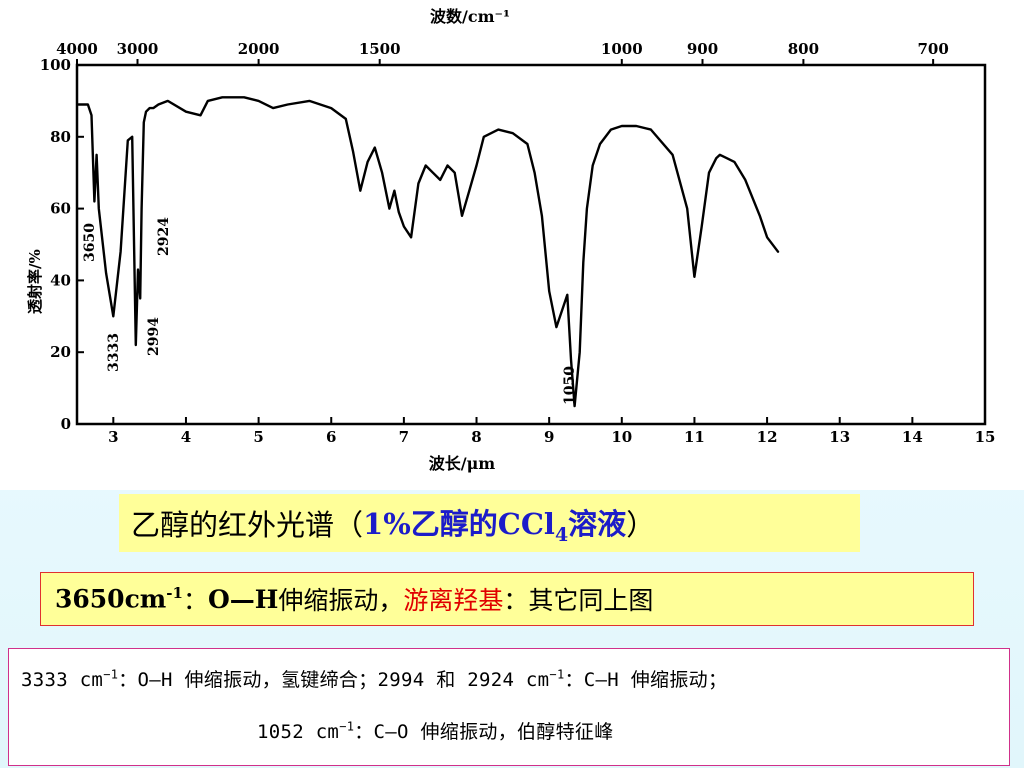  Describe the element at coordinates (622, 49) in the screenshot. I see `top-tick-label: 1000` at that location.